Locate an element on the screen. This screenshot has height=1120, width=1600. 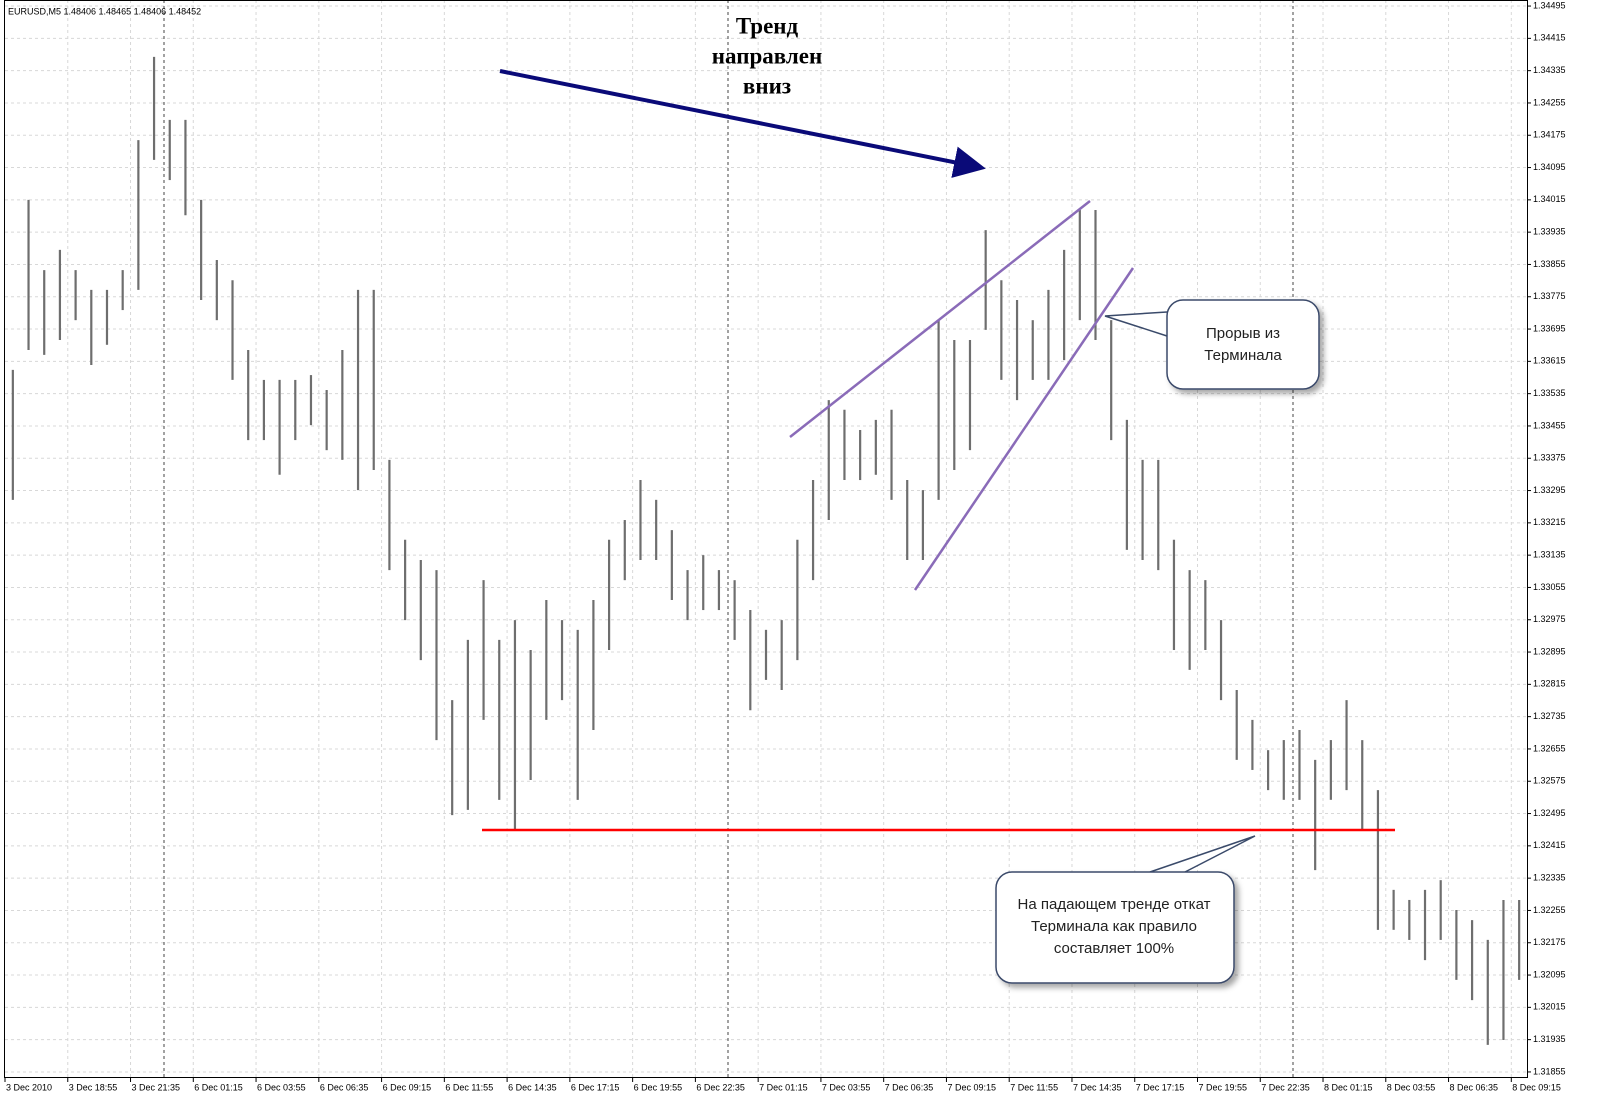
x-tick-label: 3 Dec 21:35 is located at coordinates (156, 1087).